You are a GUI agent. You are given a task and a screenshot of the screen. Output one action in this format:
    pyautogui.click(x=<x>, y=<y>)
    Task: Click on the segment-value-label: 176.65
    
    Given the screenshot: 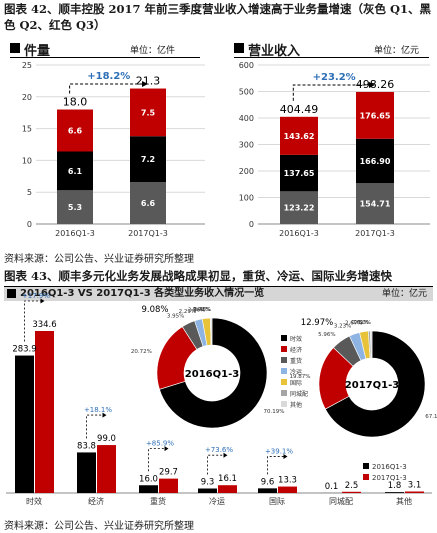 What is the action you would take?
    pyautogui.click(x=375, y=115)
    